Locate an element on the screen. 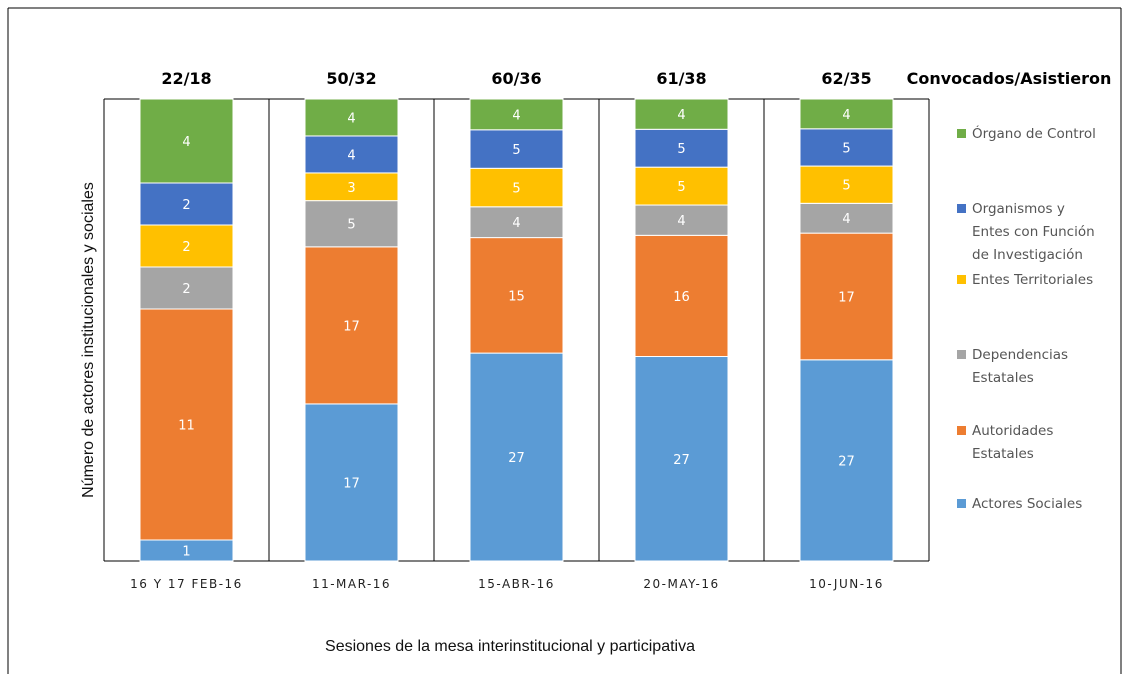  legend-label: Entes con Función is located at coordinates (1033, 232).